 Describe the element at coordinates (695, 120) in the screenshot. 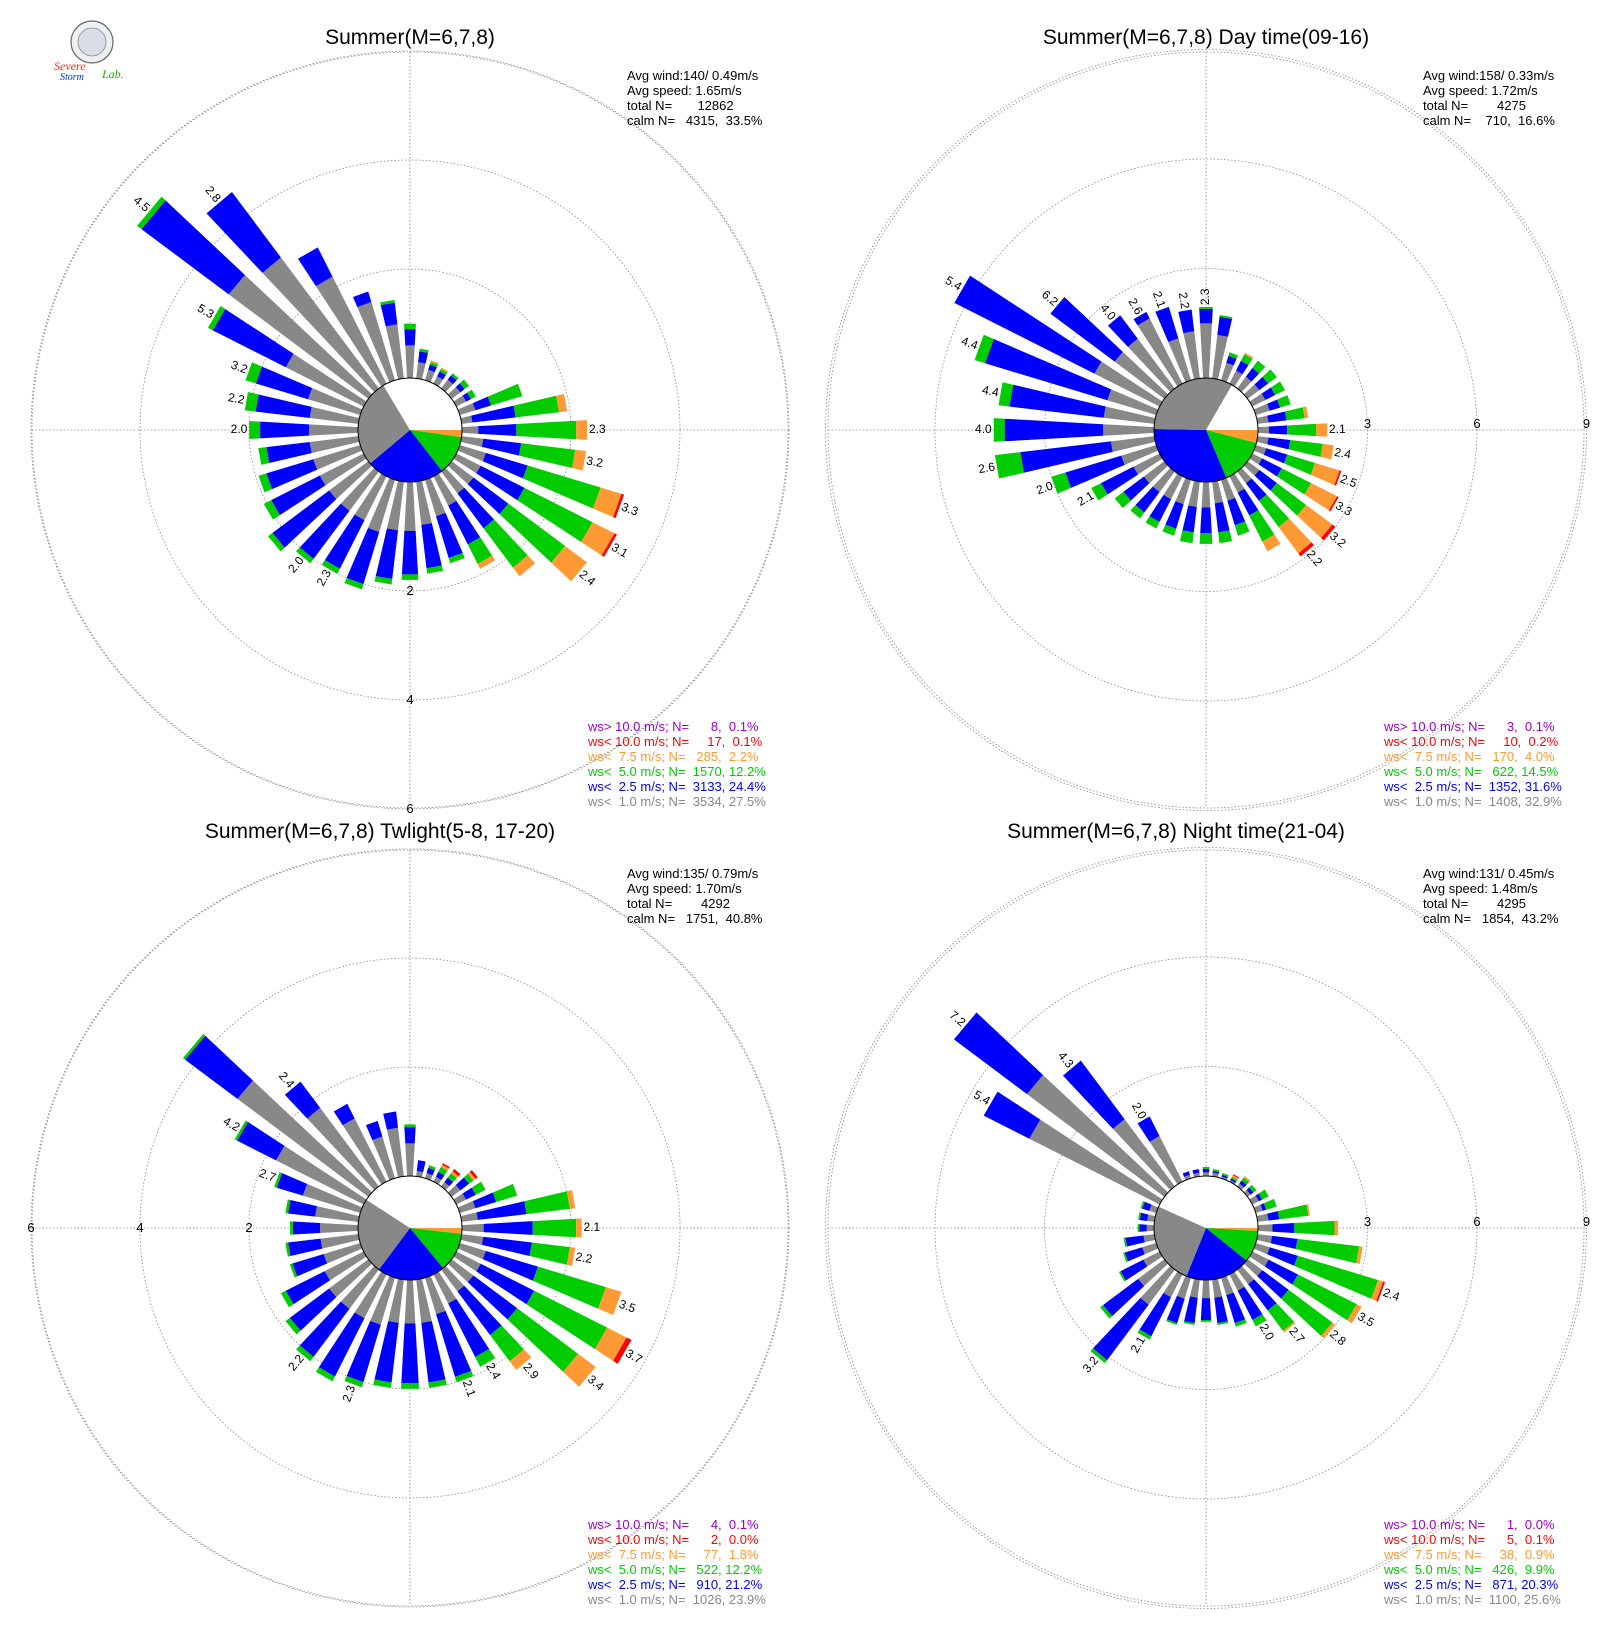

I see `stats-line: calm N= 4315, 33.5%` at that location.